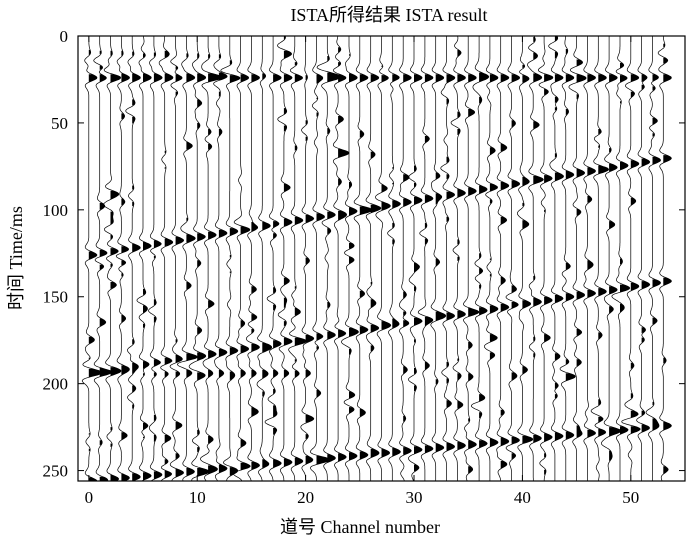  What do you see at coordinates (388, 15) in the screenshot?
I see `chart-title: ISTA所得结果 ISTA result` at bounding box center [388, 15].